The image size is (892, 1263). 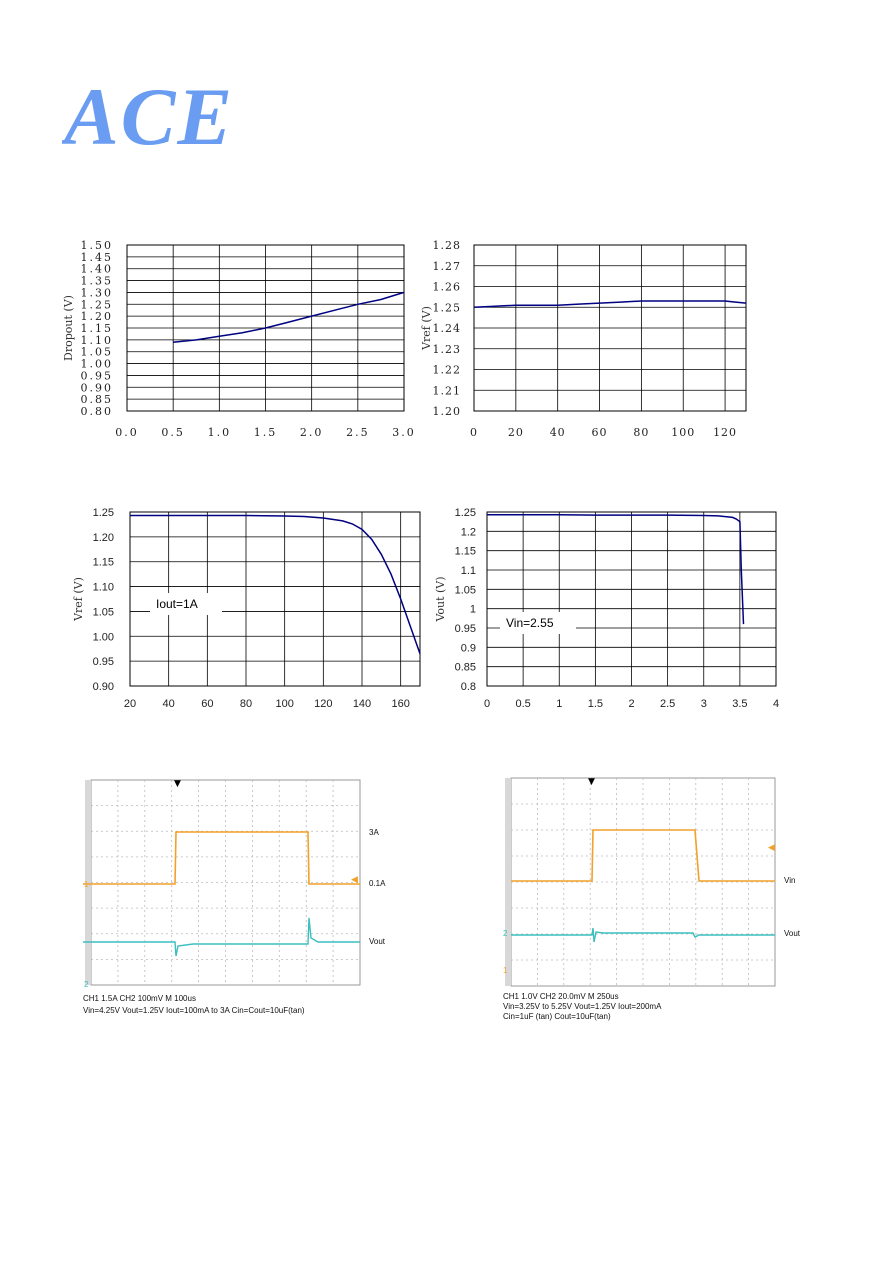 What do you see at coordinates (771, 848) in the screenshot?
I see `scope2-level-icon: ◀` at bounding box center [771, 848].